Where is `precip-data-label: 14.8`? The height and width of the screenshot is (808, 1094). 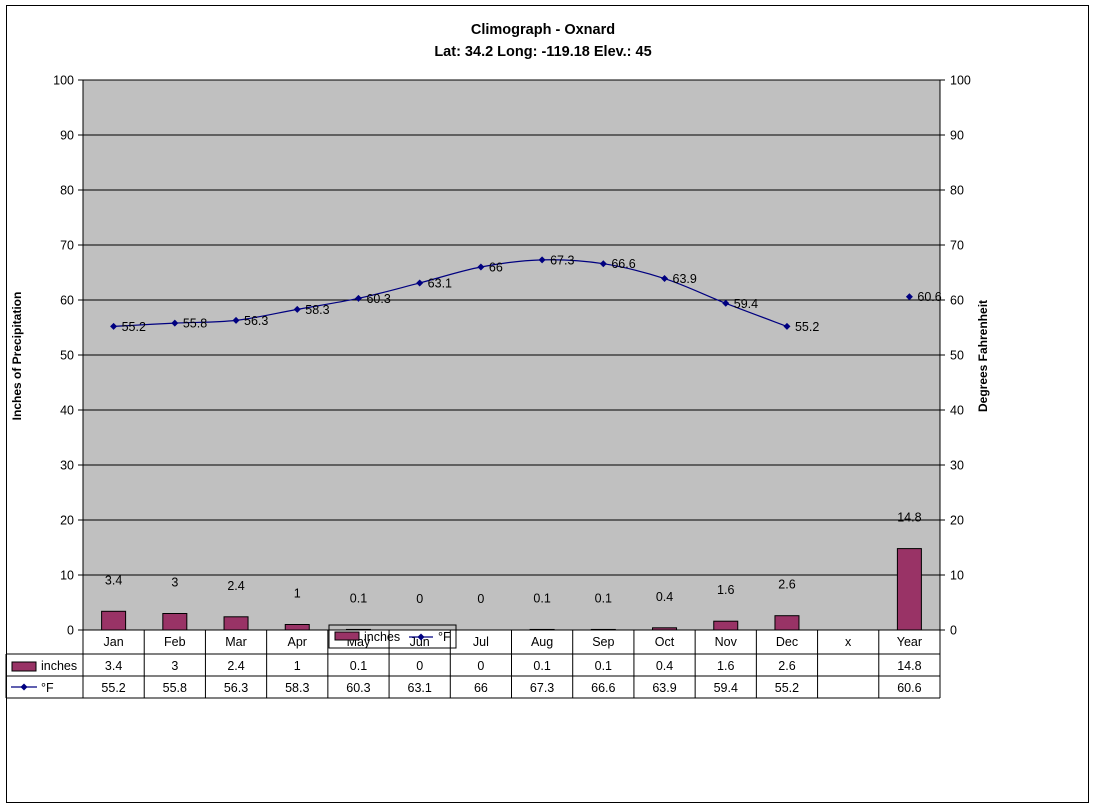 precip-data-label: 14.8 is located at coordinates (909, 518).